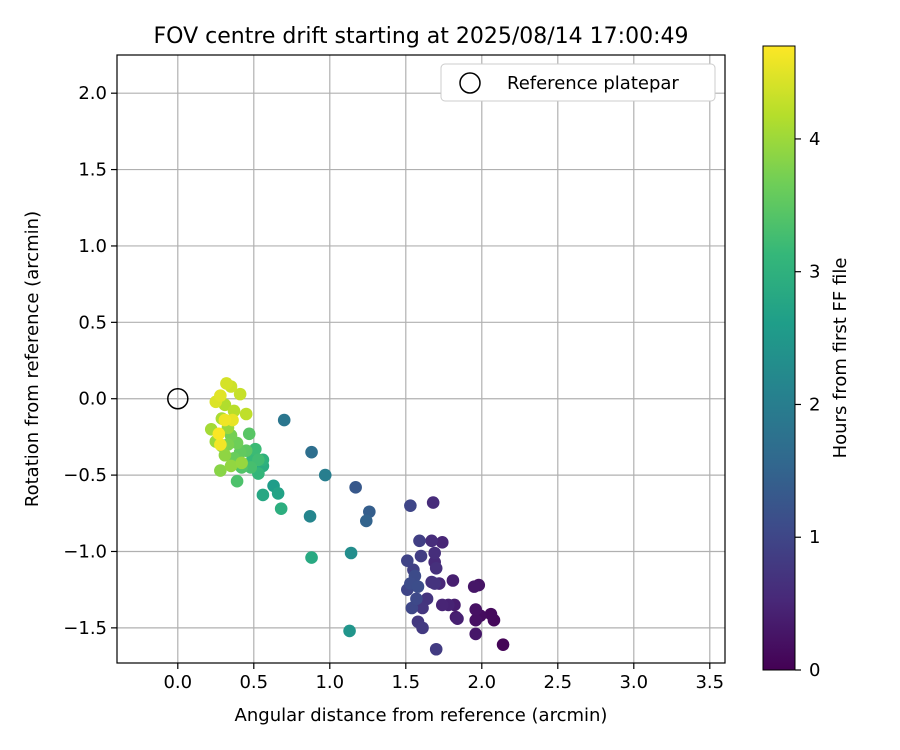 Image resolution: width=900 pixels, height=750 pixels. I want to click on colorbar-gradient, so click(779, 358).